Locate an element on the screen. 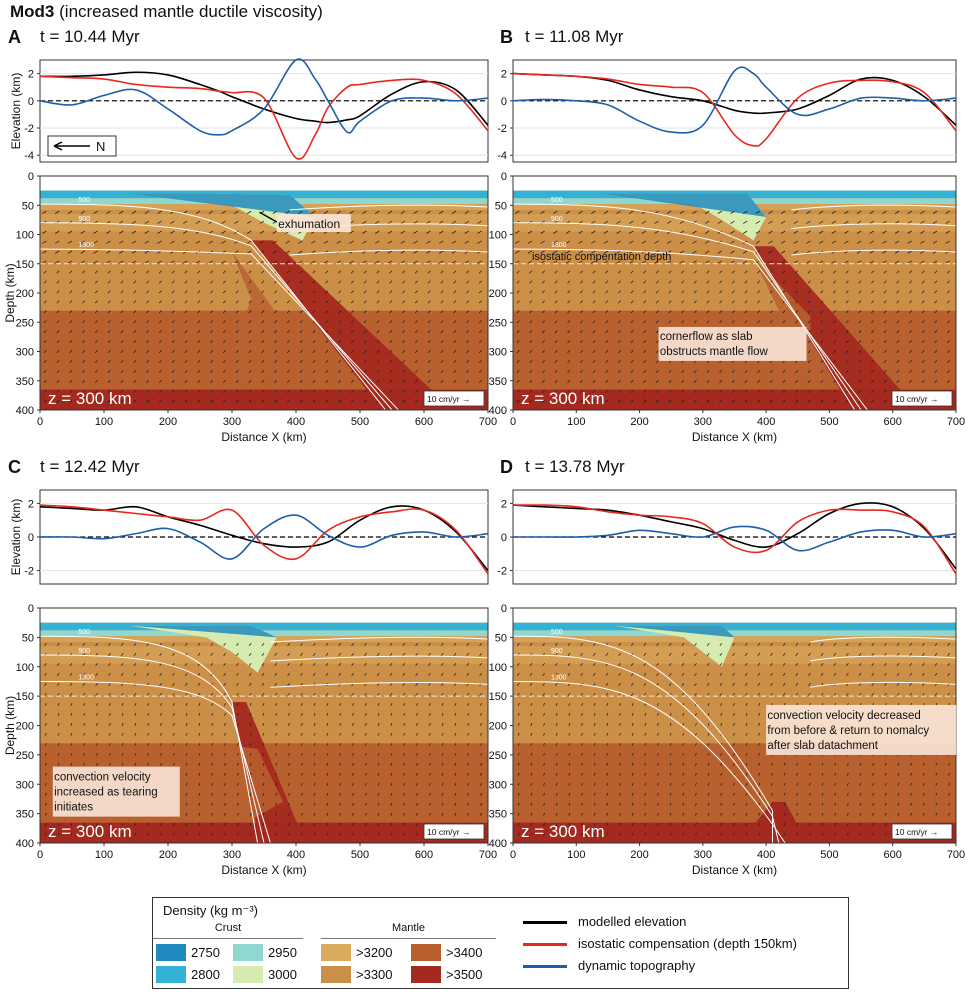 This screenshot has width=969, height=995. x-tick-label: 300 is located at coordinates (703, 855).